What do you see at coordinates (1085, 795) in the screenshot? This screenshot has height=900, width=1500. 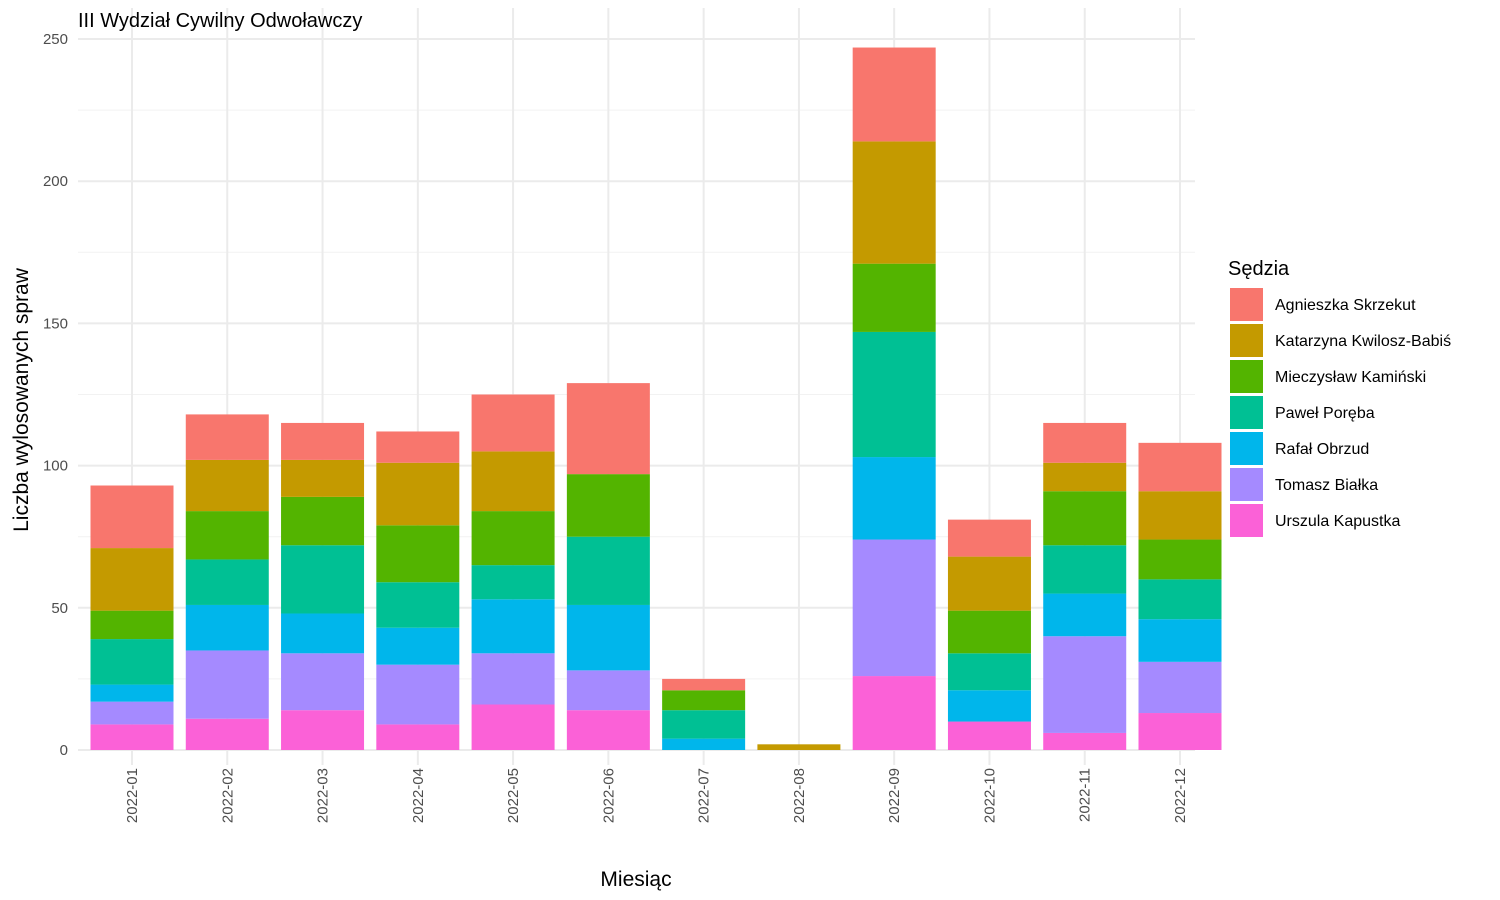 I see `x-tick-label: 2022-11` at bounding box center [1085, 795].